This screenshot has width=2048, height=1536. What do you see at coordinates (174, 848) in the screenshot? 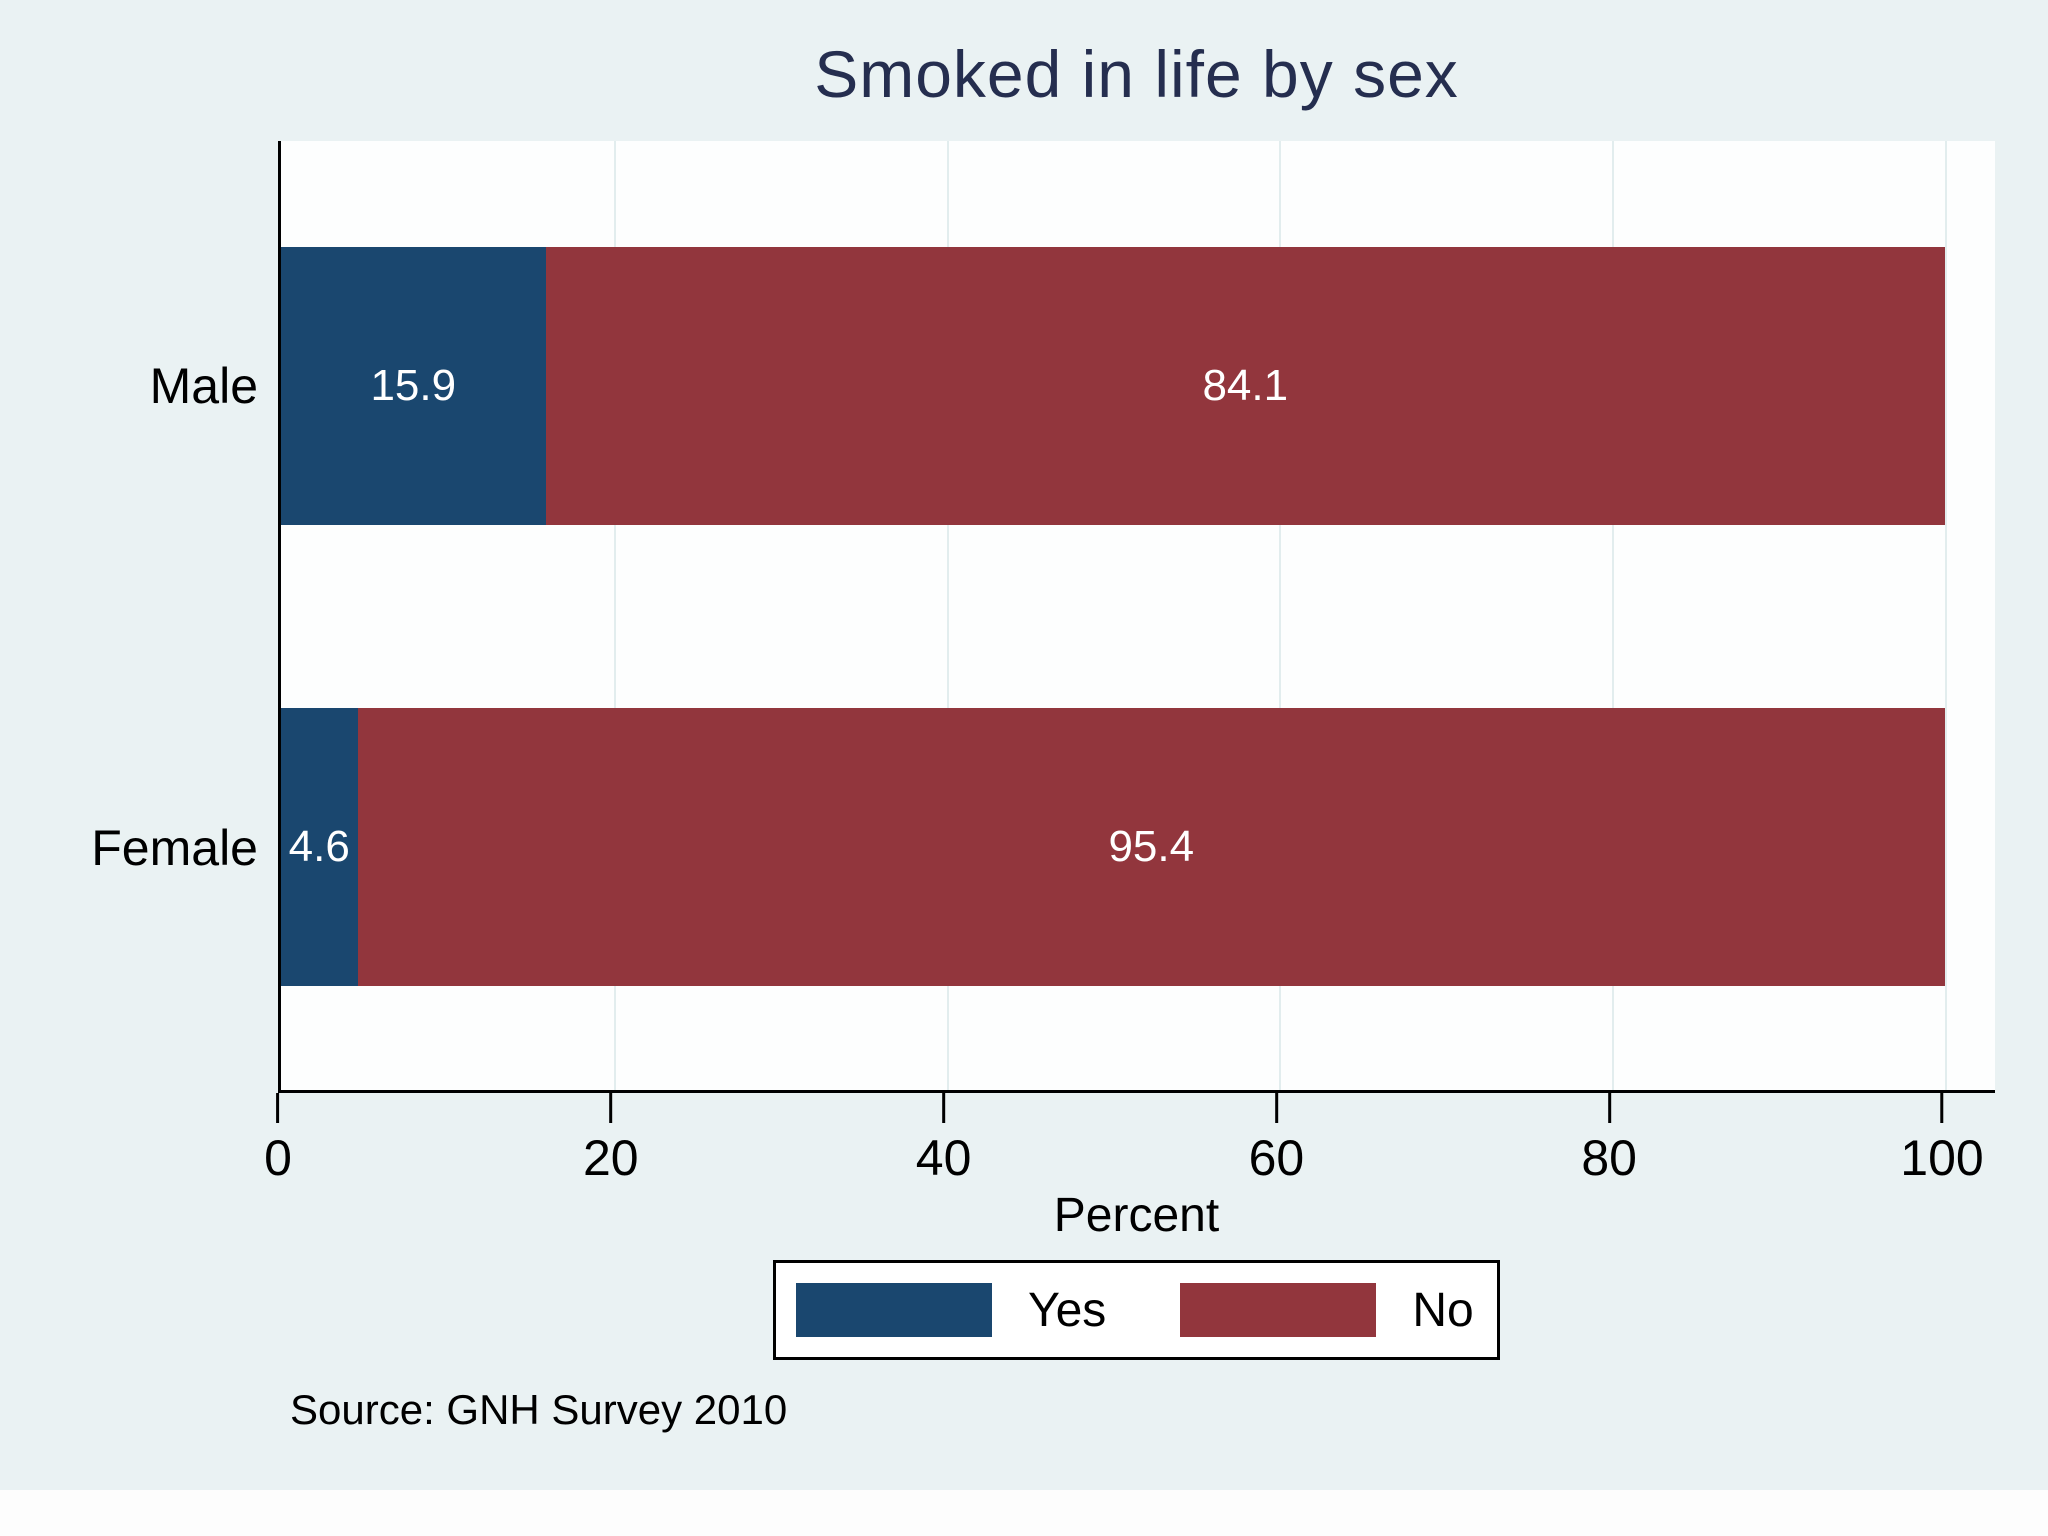
I see `category-label-female: Female` at bounding box center [174, 848].